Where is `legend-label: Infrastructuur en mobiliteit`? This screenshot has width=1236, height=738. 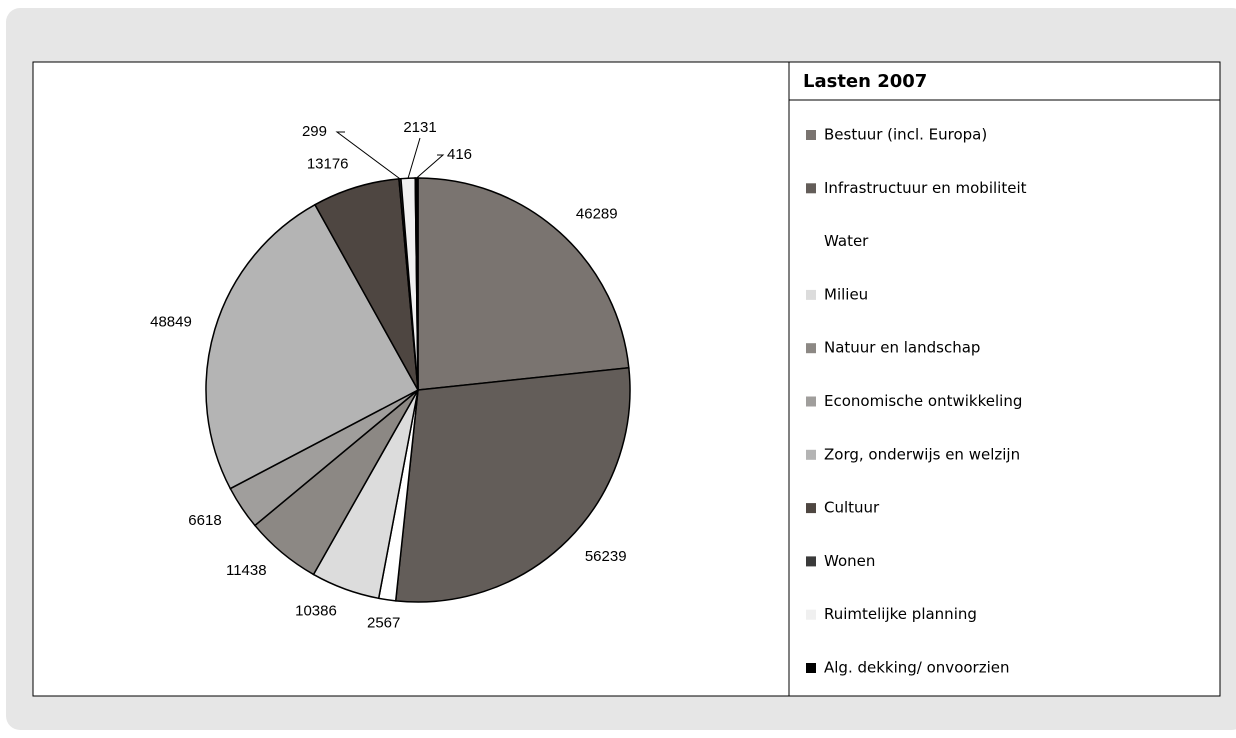
legend-label: Infrastructuur en mobiliteit is located at coordinates (925, 188).